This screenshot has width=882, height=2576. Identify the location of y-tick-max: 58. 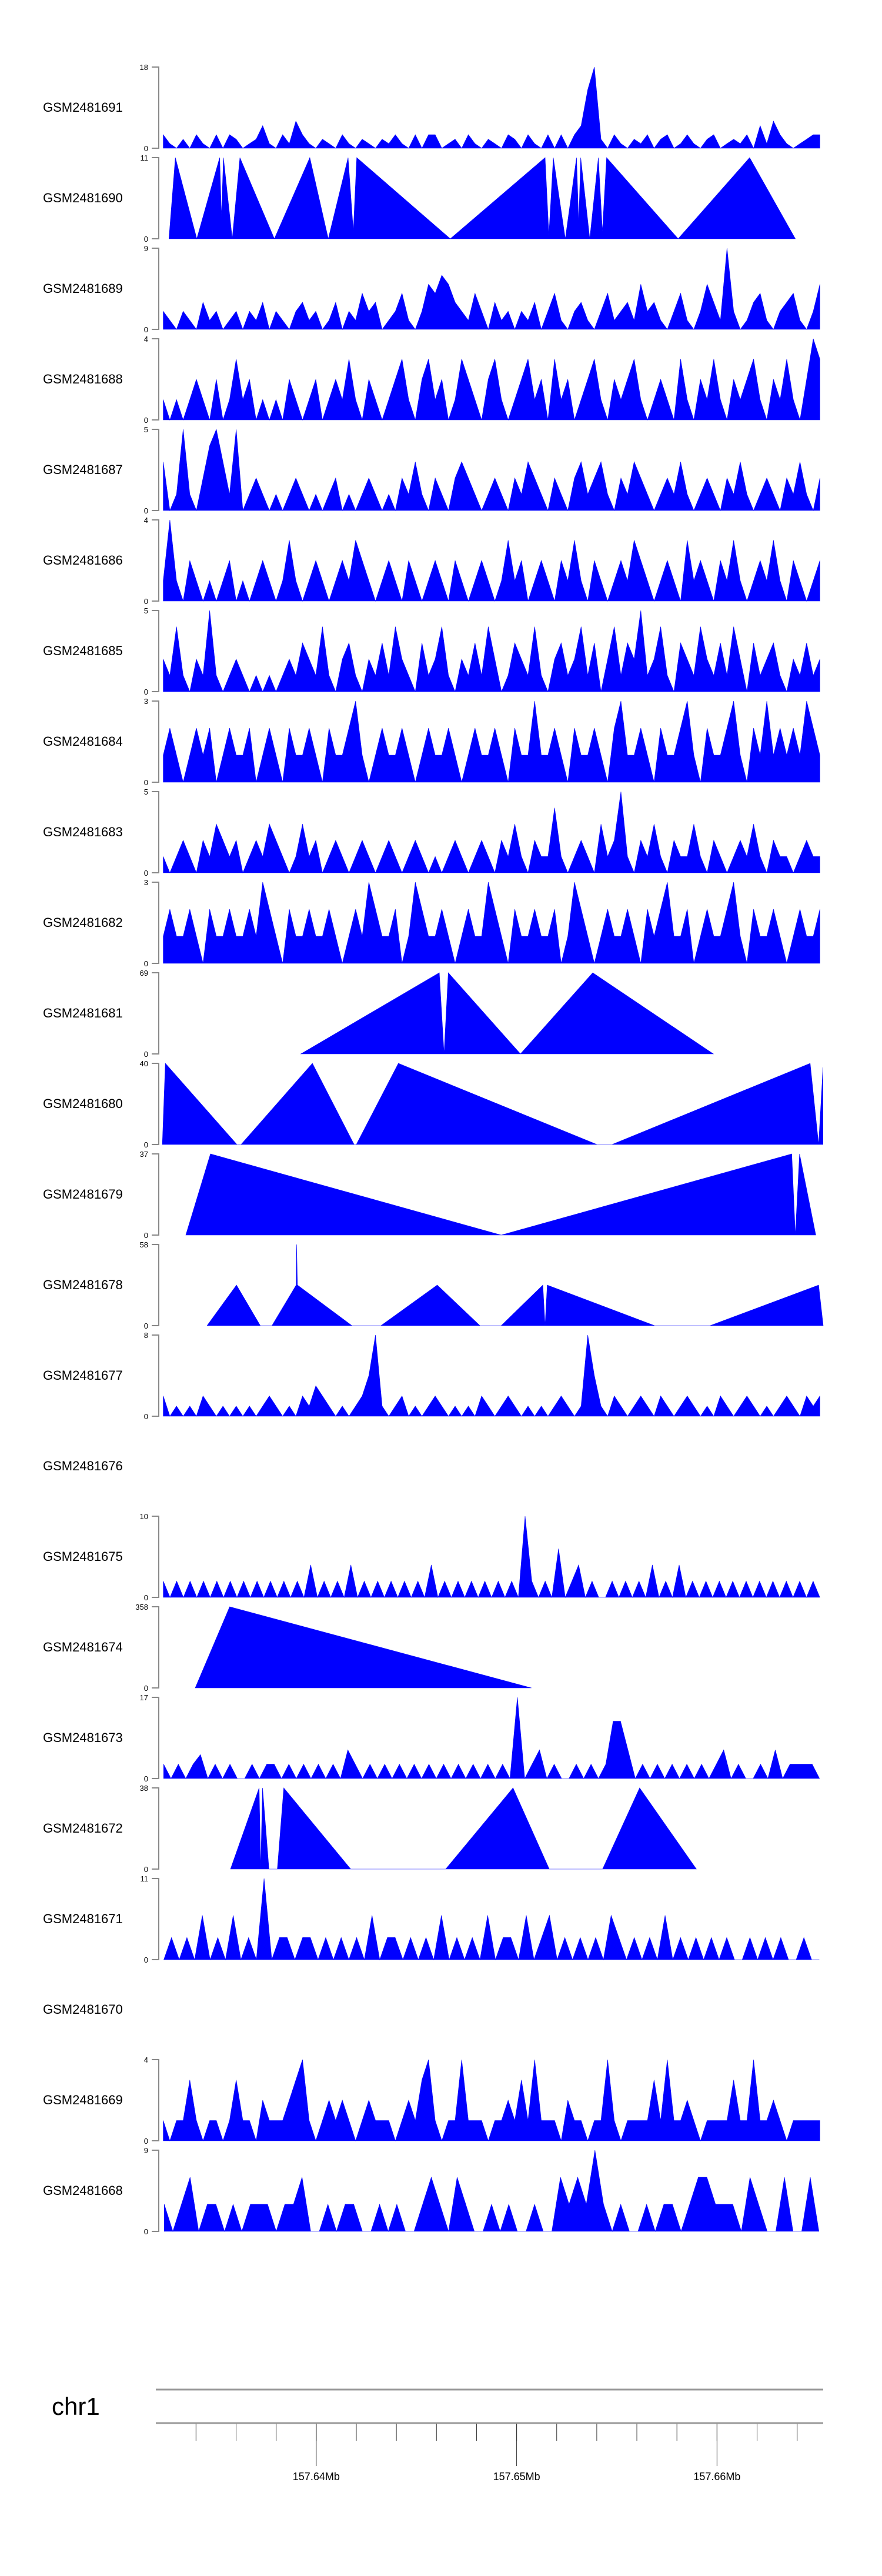
(144, 1244).